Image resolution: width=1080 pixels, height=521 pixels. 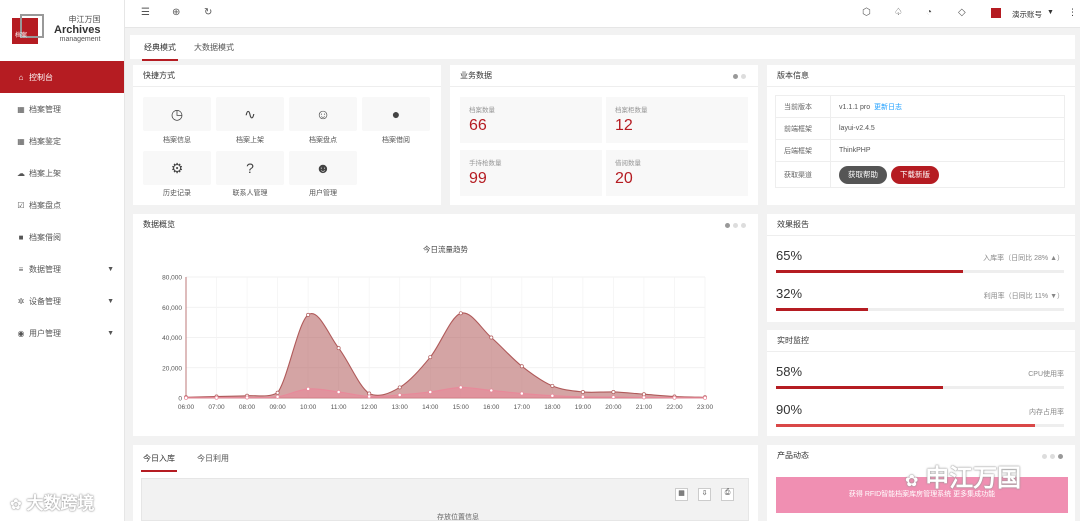 I want to click on bell-icon: ♤, so click(x=898, y=12).